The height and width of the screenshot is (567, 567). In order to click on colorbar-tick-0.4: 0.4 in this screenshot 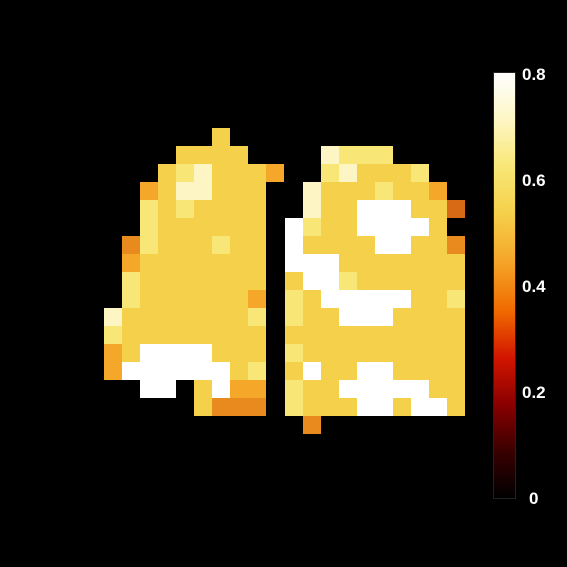, I will do `click(534, 286)`.